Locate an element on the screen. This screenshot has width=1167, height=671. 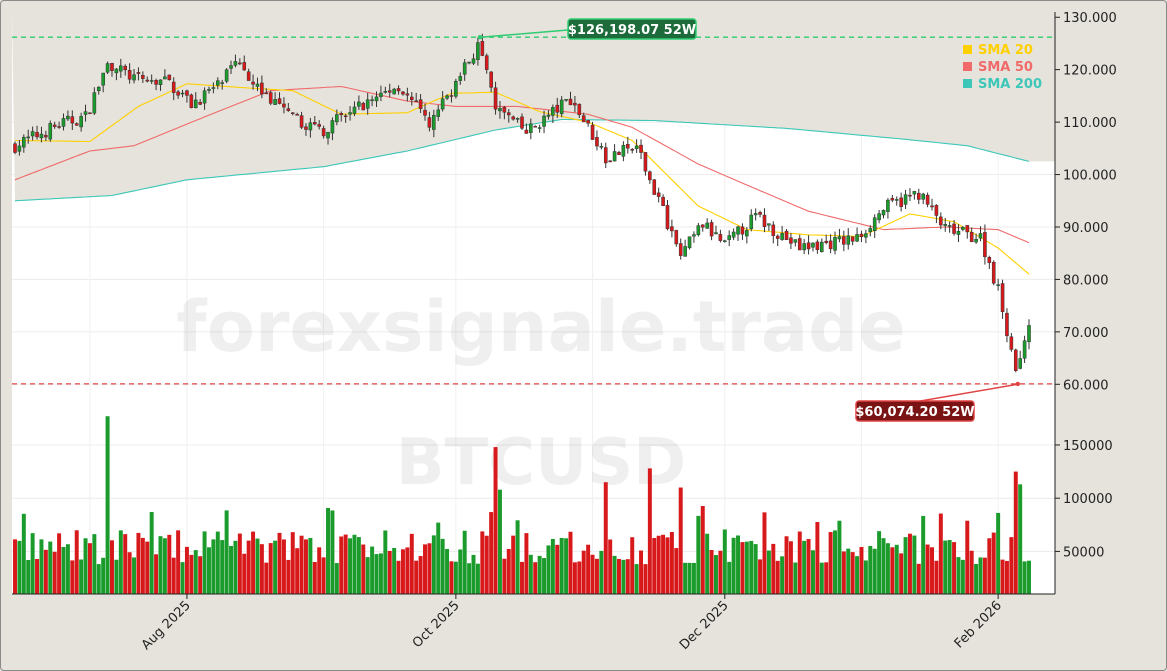
price-tick-label: 100.000 is located at coordinates (1090, 176).